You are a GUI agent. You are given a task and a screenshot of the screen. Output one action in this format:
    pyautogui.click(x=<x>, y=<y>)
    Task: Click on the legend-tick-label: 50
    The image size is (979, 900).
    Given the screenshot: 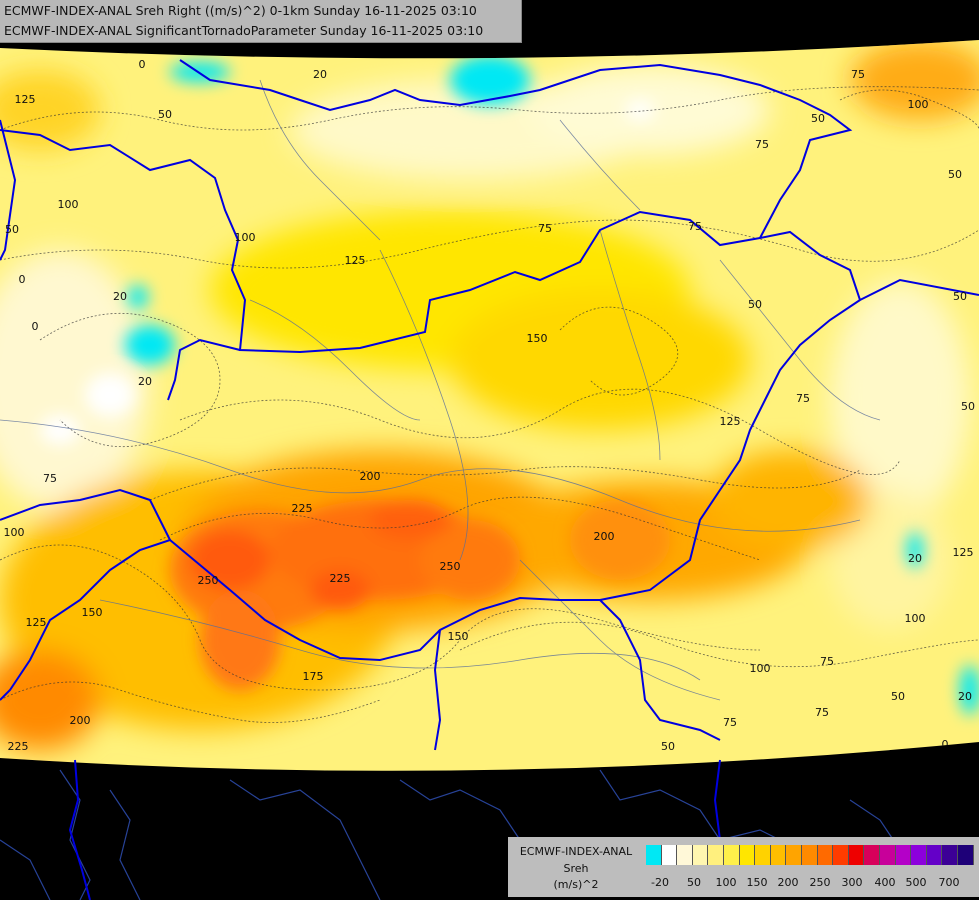 What is the action you would take?
    pyautogui.click(x=694, y=882)
    